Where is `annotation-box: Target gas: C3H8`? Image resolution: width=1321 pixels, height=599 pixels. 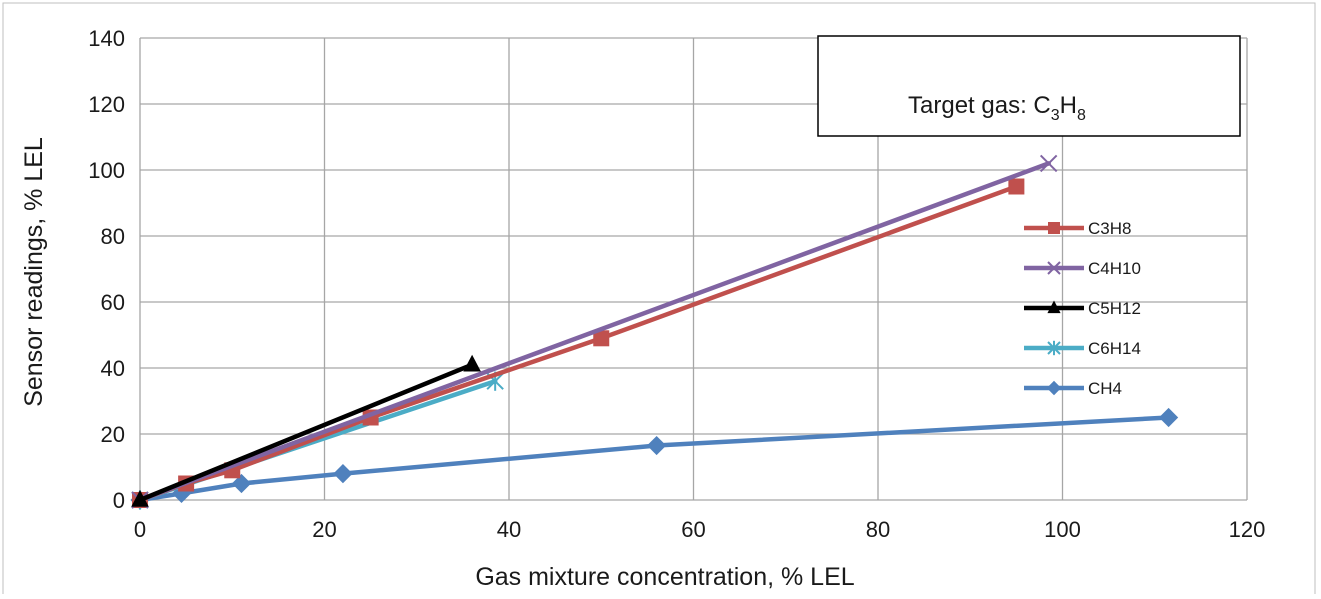 annotation-box: Target gas: C3H8 is located at coordinates (1029, 86).